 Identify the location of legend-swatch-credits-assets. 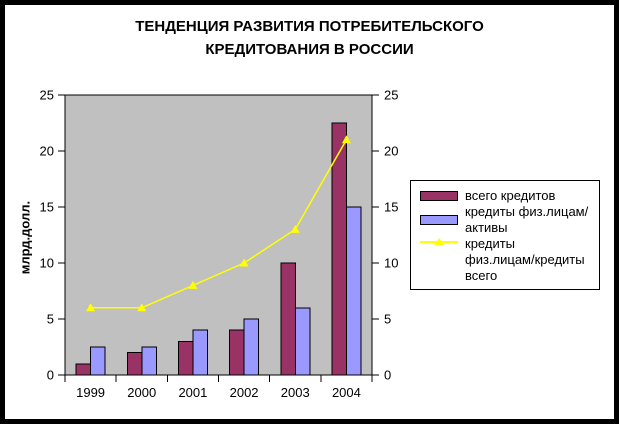
(439, 220).